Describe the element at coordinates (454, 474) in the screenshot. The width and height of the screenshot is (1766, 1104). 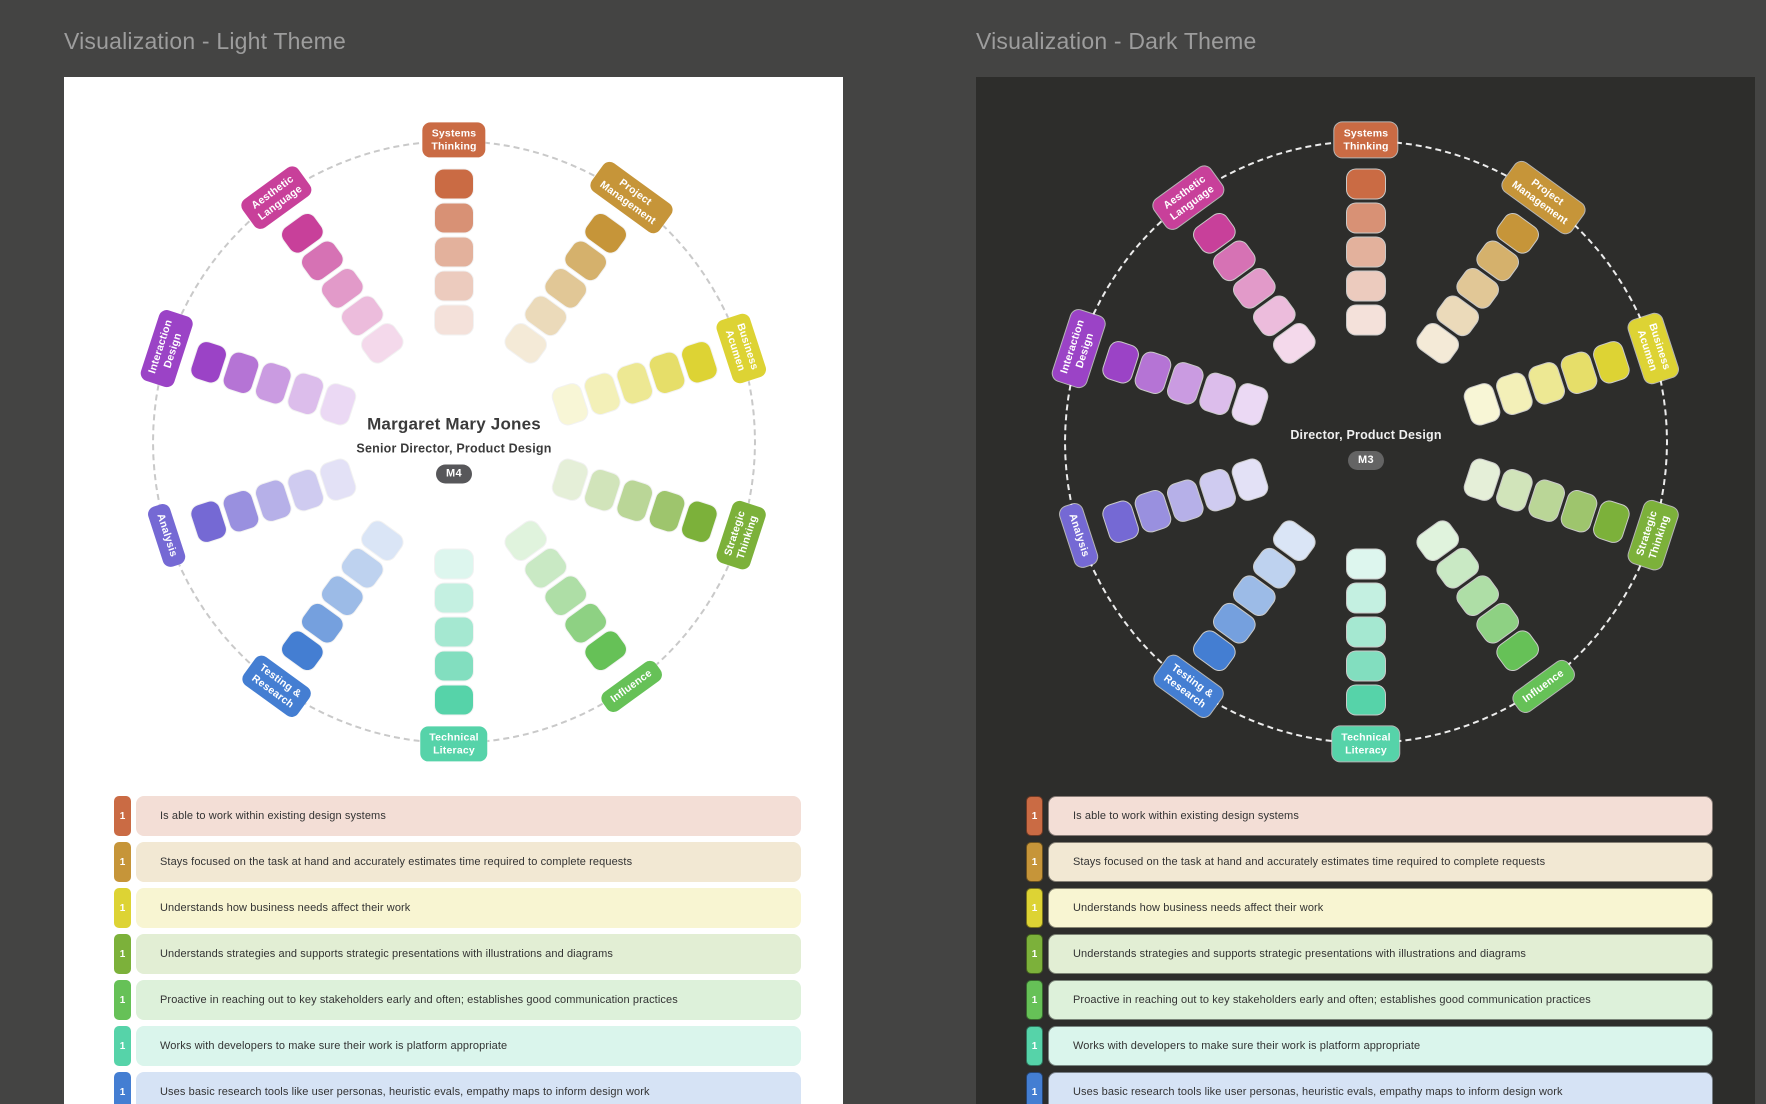
I see `level-badge: M4` at that location.